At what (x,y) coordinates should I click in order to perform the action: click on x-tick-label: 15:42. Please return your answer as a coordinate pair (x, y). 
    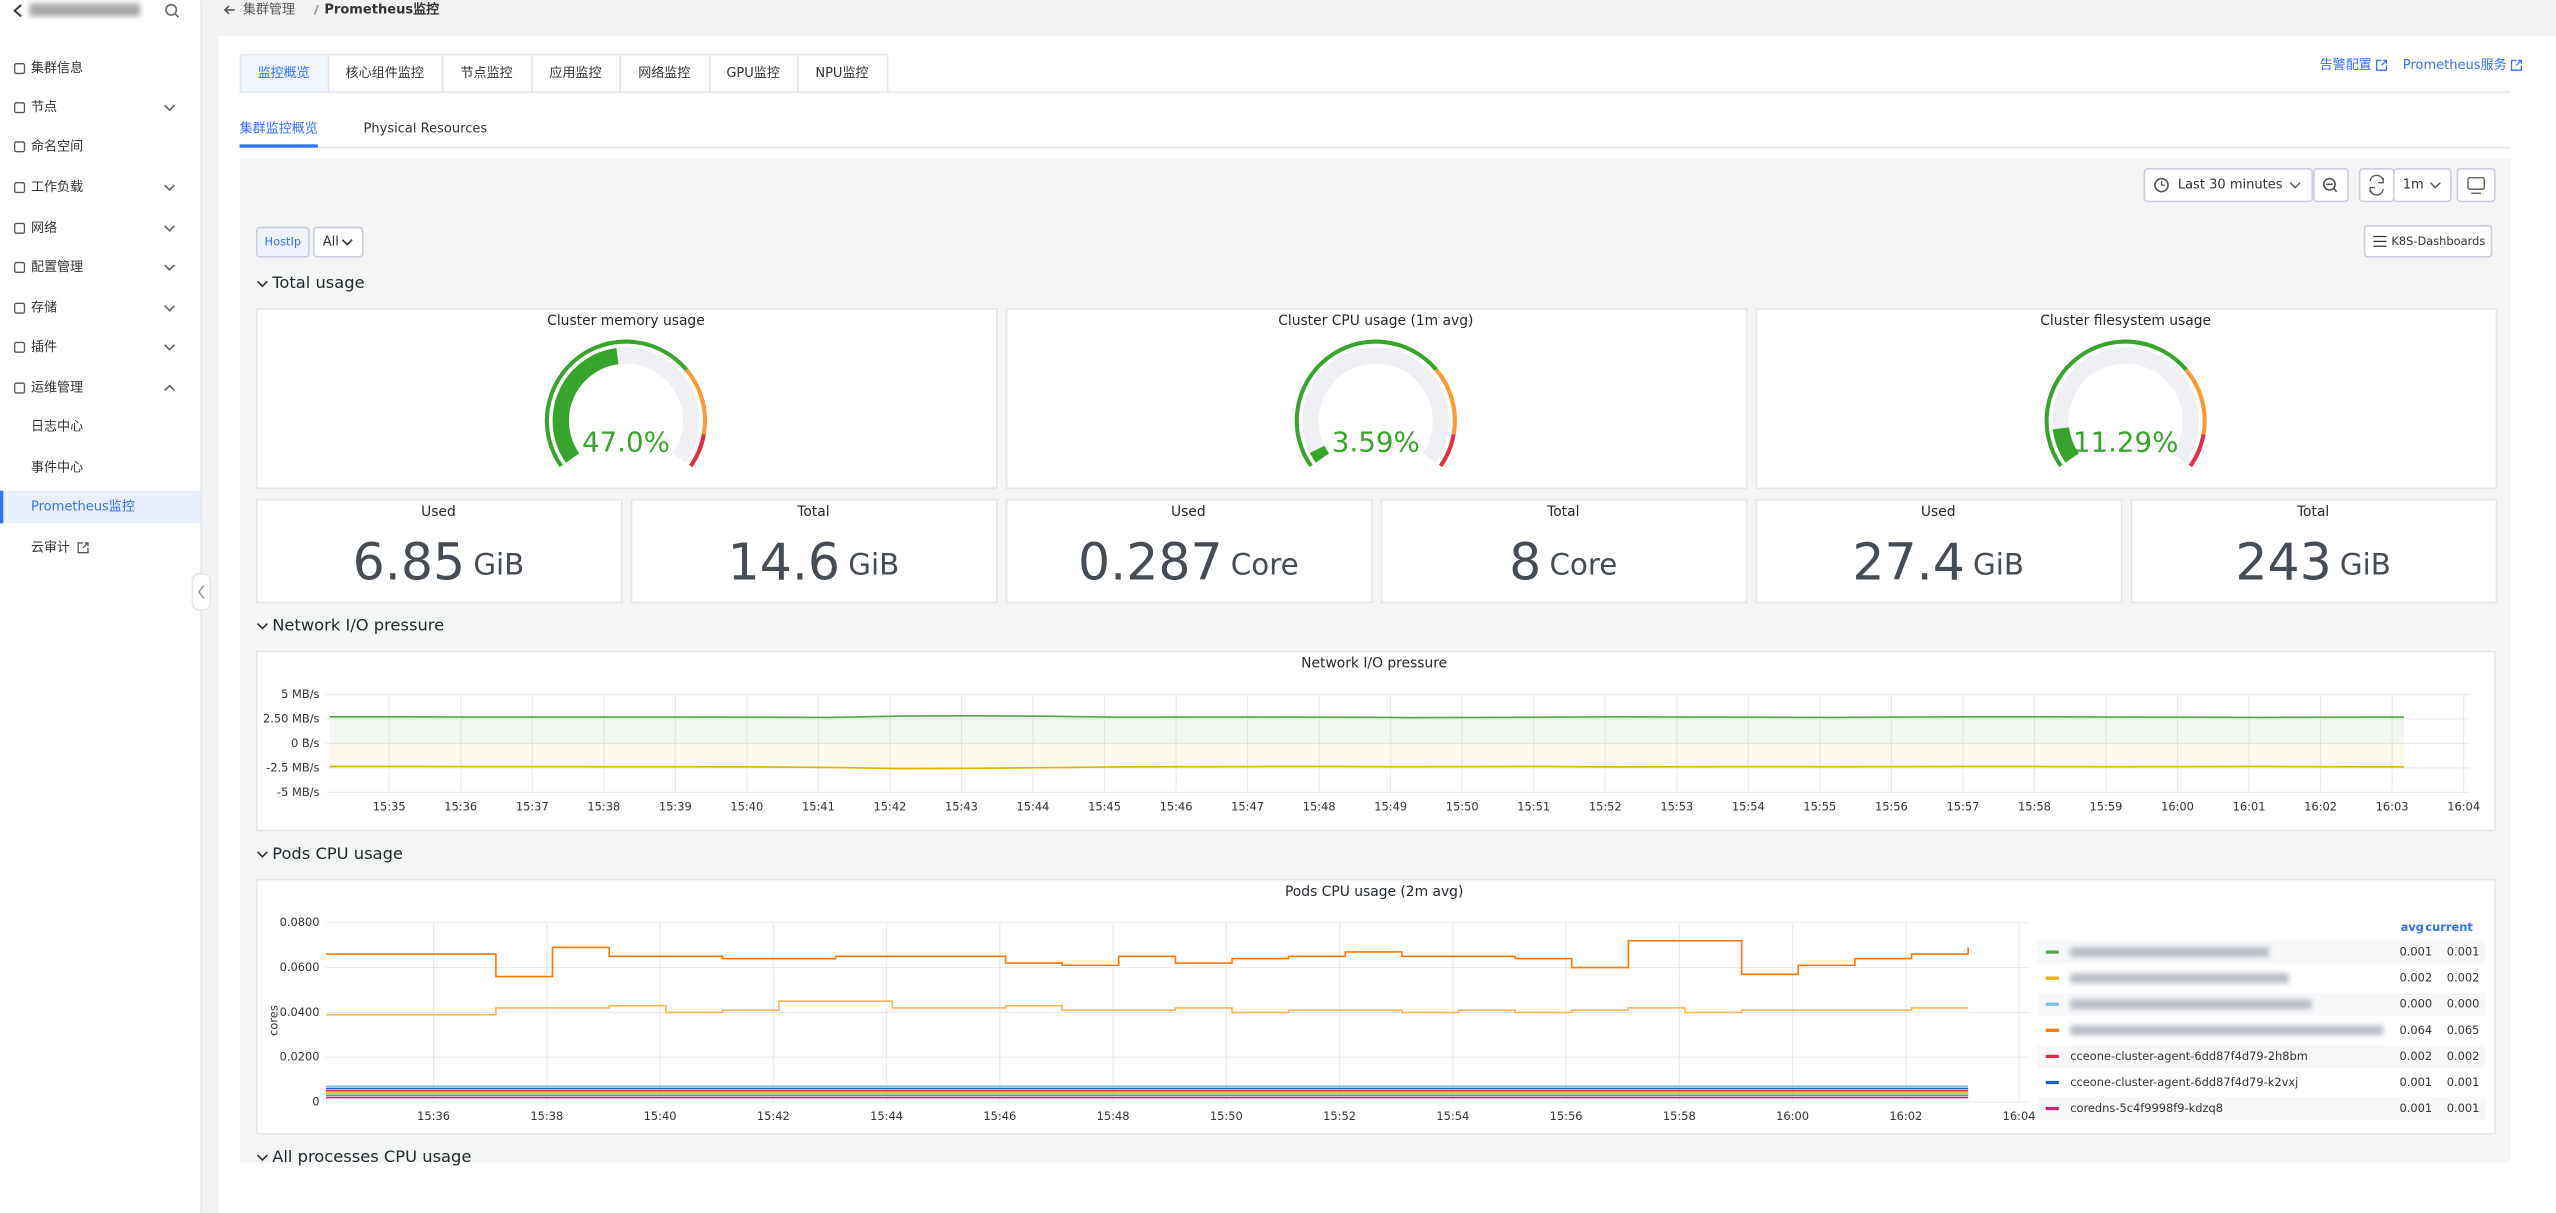
    Looking at the image, I should click on (889, 807).